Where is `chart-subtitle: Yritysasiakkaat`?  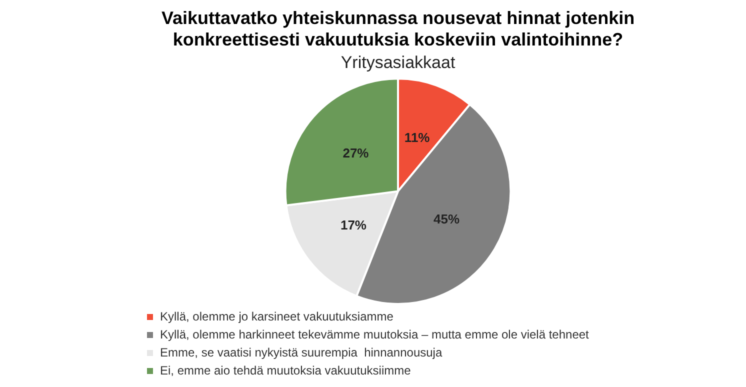 chart-subtitle: Yritysasiakkaat is located at coordinates (398, 62).